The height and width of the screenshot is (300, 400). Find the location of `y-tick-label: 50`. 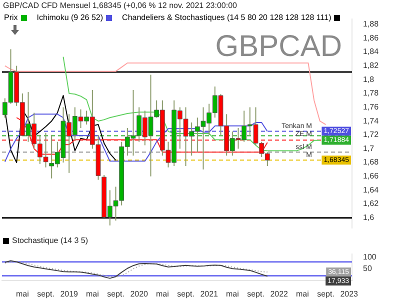

y-tick-label: 50 is located at coordinates (367, 269).